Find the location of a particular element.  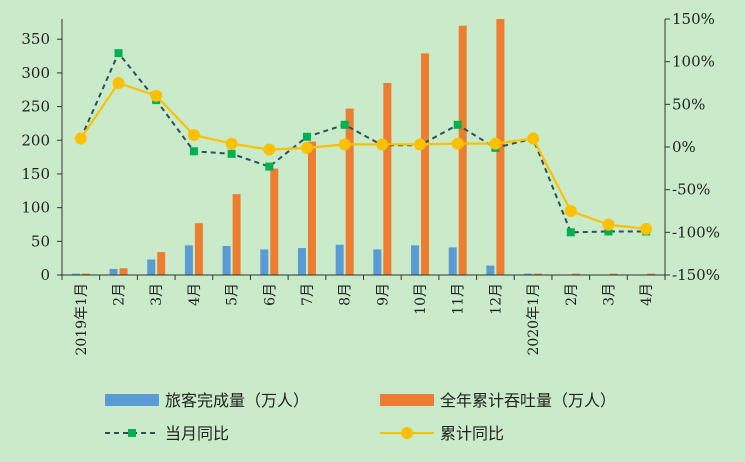

left-tick-label: 100 is located at coordinates (35, 208).